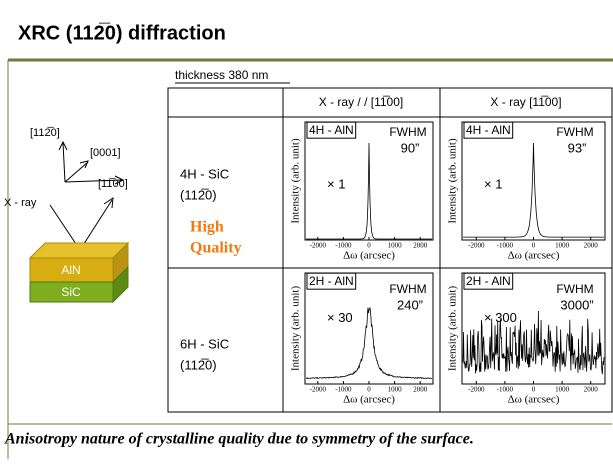  I want to click on layer-label: AlN, so click(70, 270).